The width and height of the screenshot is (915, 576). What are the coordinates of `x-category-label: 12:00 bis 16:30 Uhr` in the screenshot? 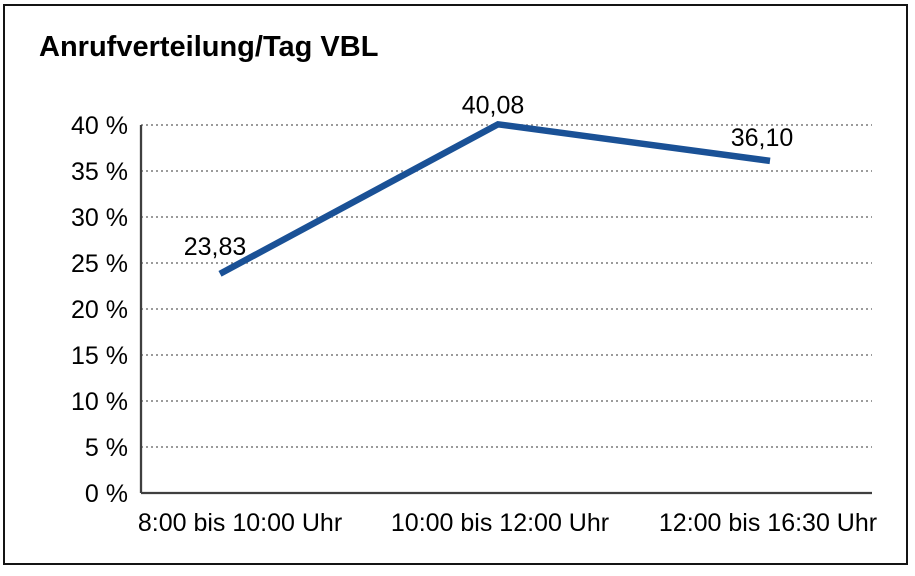 It's located at (768, 523).